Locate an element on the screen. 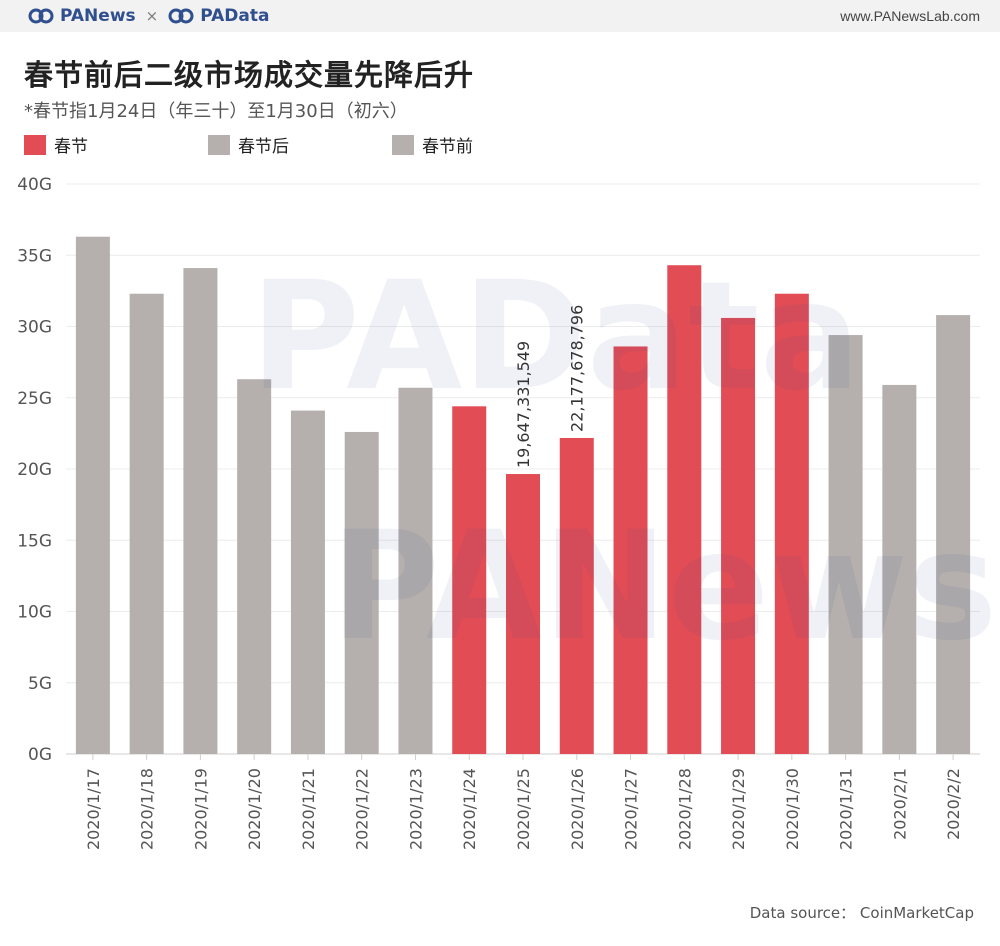 Image resolution: width=1000 pixels, height=946 pixels. panews-logo-icon is located at coordinates (41, 16).